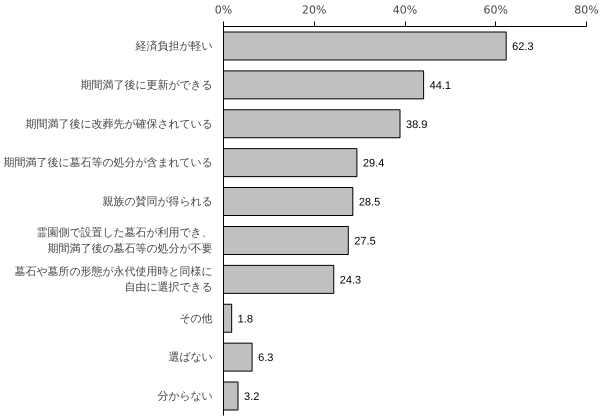 This screenshot has width=600, height=420. What do you see at coordinates (173, 45) in the screenshot?
I see `y-tick-label: 経済負担が軽い` at bounding box center [173, 45].